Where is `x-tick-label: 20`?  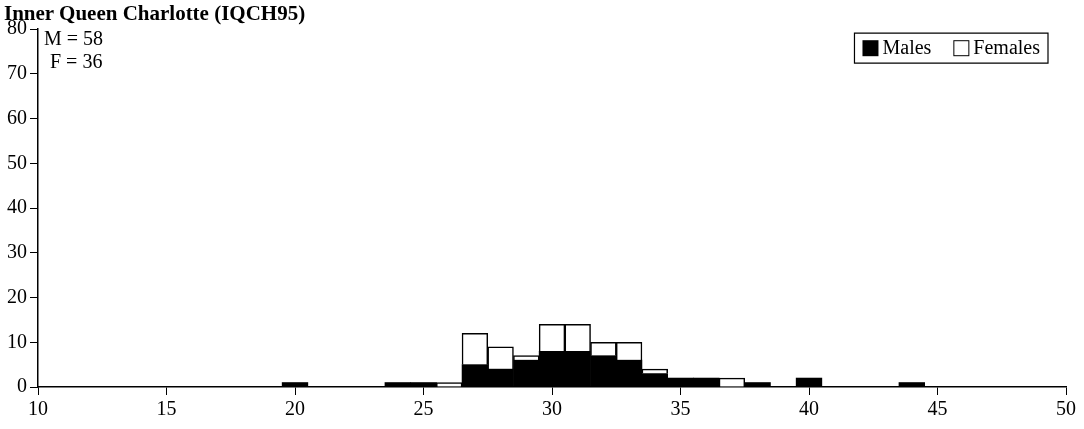
x-tick-label: 20 is located at coordinates (295, 408).